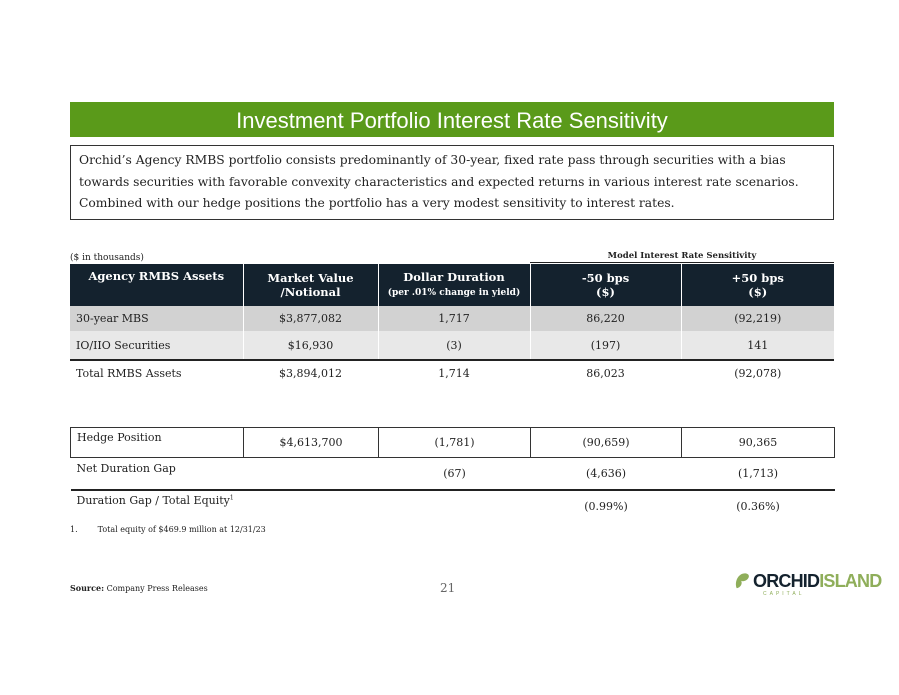 The image size is (899, 695). Describe the element at coordinates (605, 285) in the screenshot. I see `header-minus-50: -50 bps ($)` at that location.